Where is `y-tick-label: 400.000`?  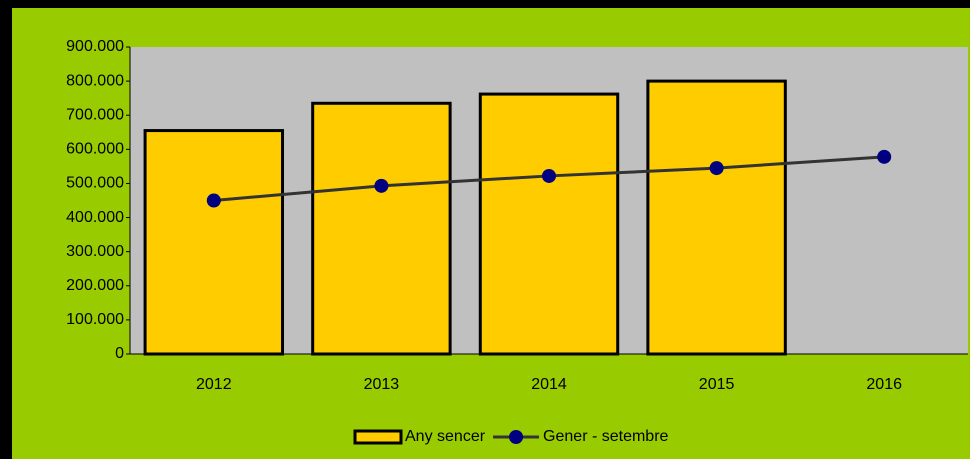
y-tick-label: 400.000 is located at coordinates (95, 217).